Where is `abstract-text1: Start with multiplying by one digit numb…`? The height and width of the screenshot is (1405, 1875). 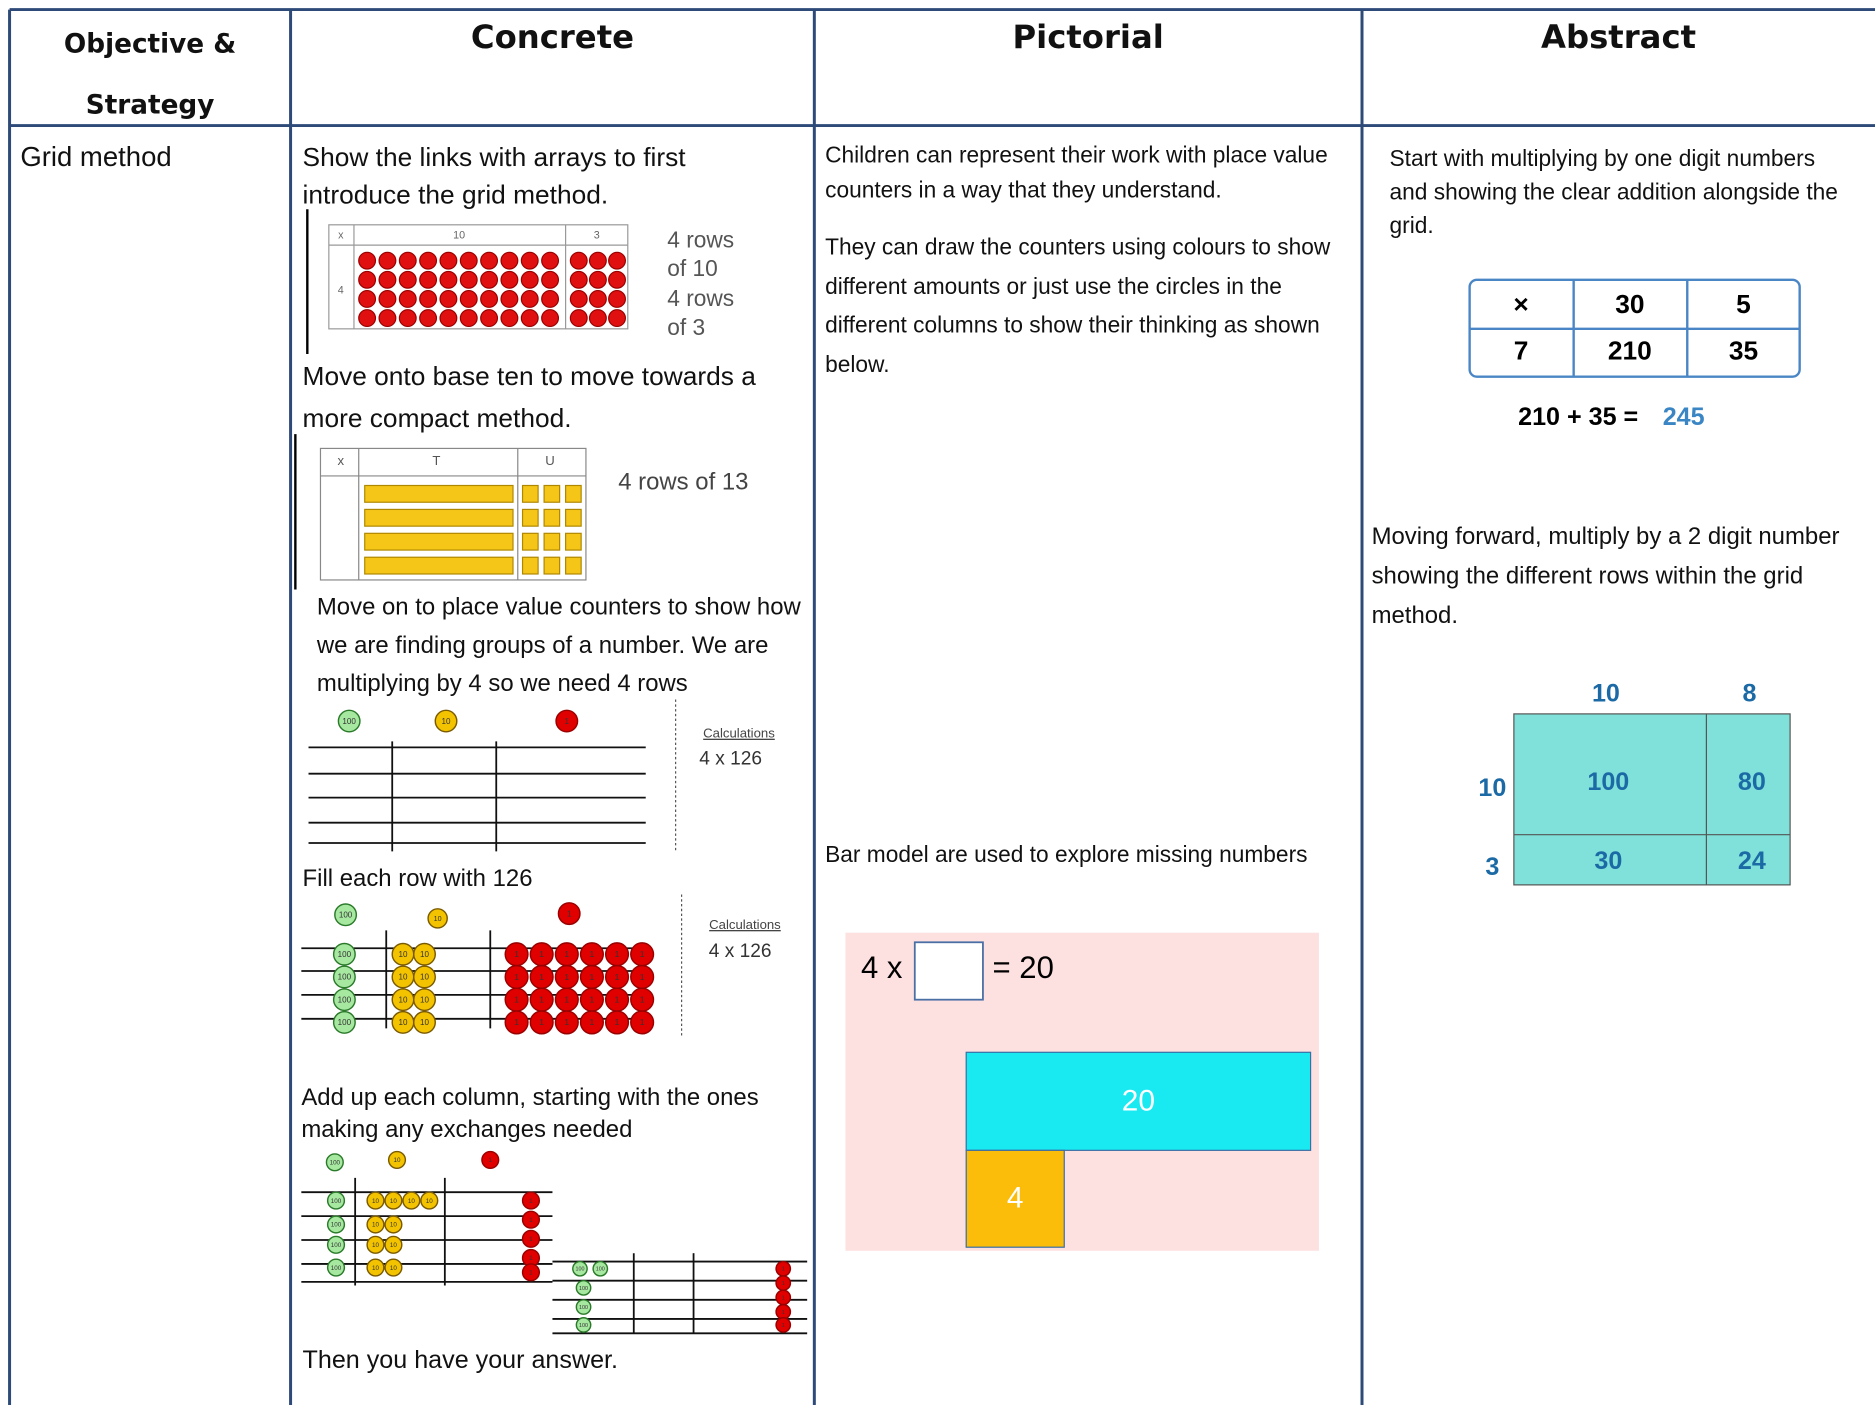
abstract-text1: Start with multiplying by one digit numb… is located at coordinates (1613, 193).